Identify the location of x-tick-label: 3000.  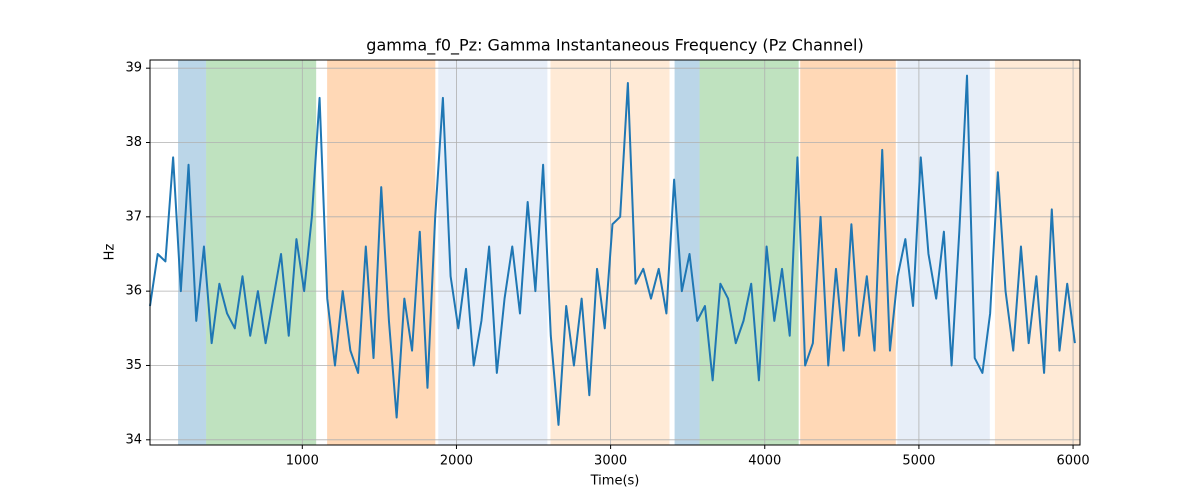
(610, 461).